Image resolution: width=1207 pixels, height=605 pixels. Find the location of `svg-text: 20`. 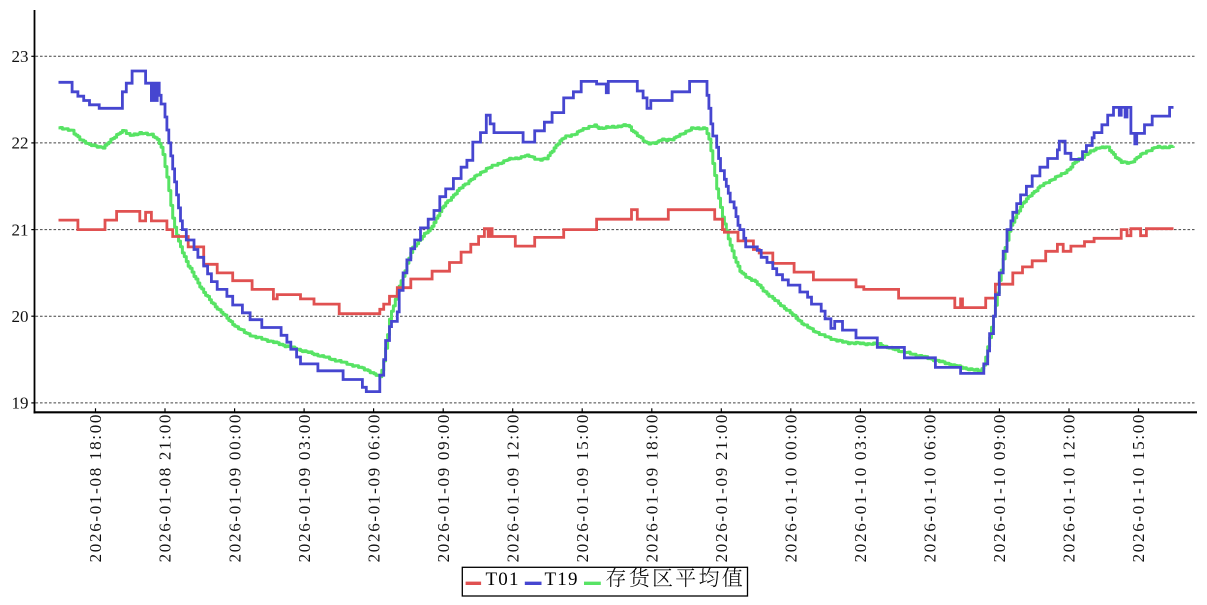

svg-text: 20 is located at coordinates (20, 316).